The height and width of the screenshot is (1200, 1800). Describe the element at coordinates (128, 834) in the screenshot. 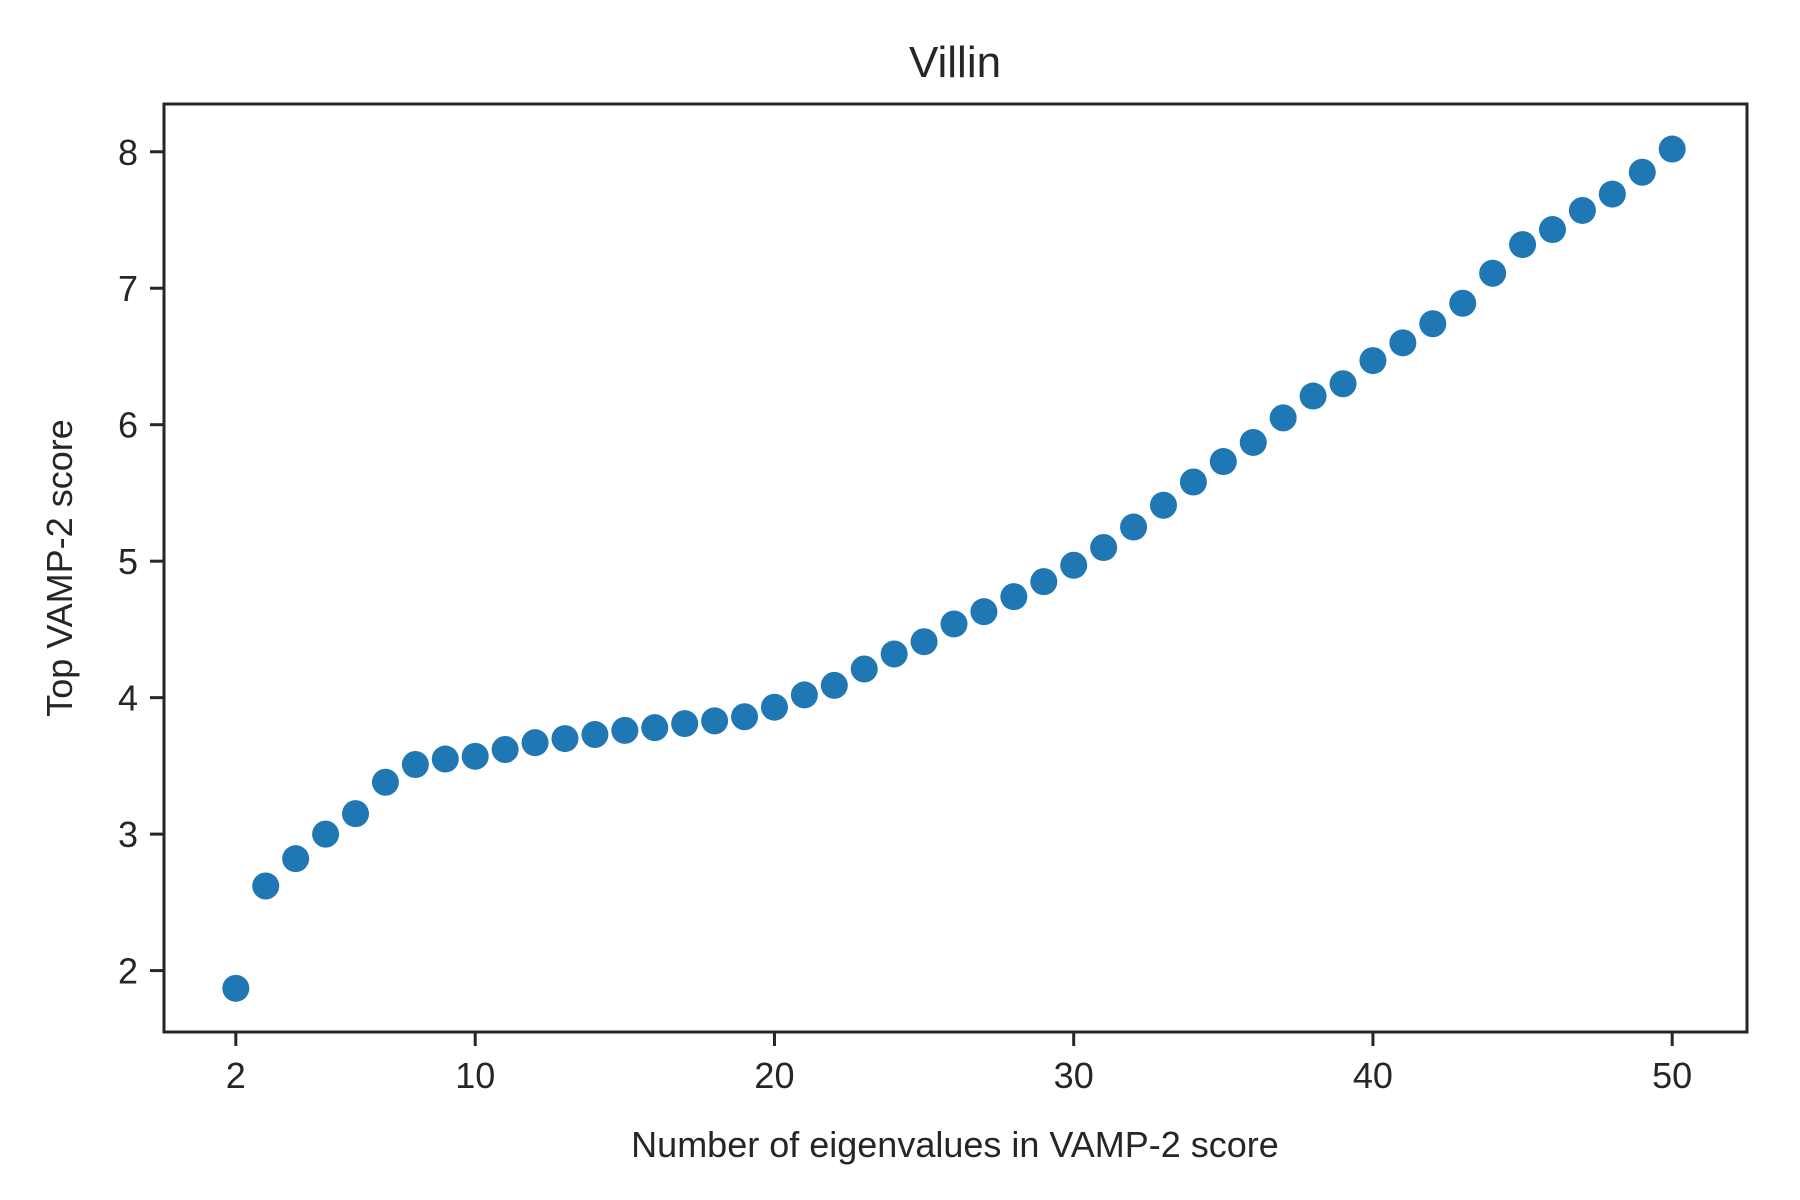

I see `y-tick-label: 3` at that location.